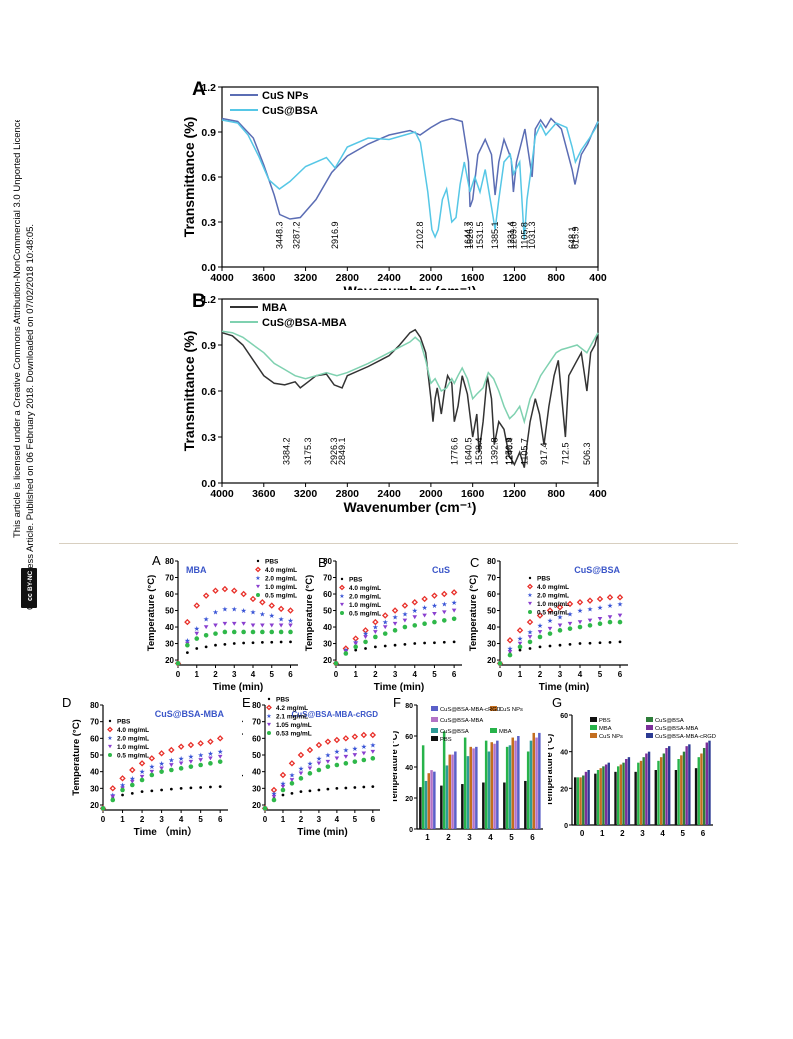  Describe the element at coordinates (365, 605) in the screenshot. I see `legend-label: 1.0 mg/mL` at that location.